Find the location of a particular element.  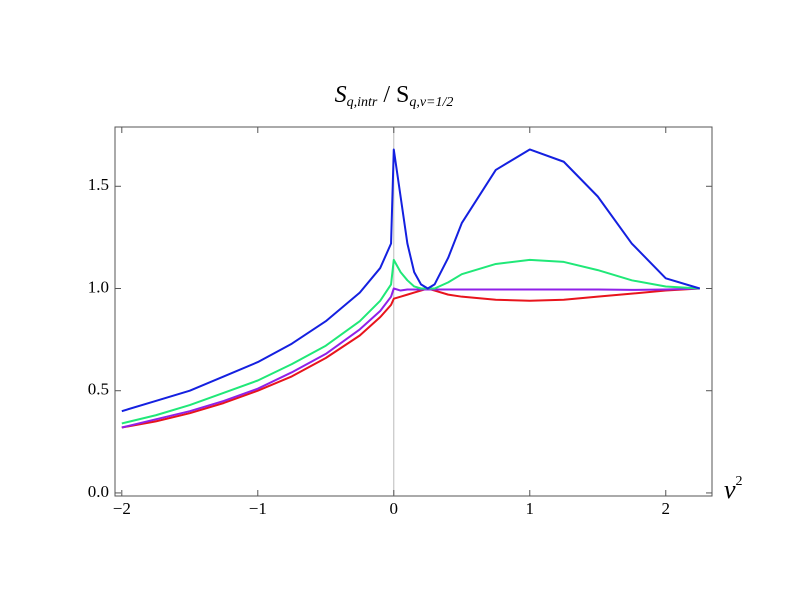

title-part: q,intr is located at coordinates (362, 102).